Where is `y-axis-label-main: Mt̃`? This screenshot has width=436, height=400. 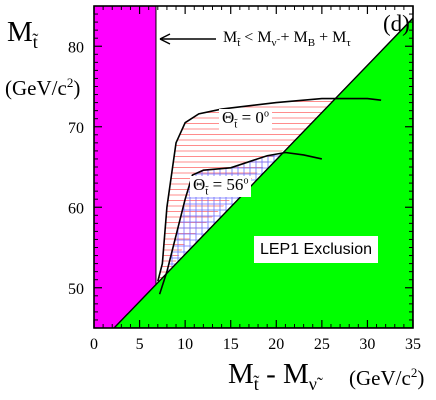 y-axis-label-main: Mt̃ is located at coordinates (22, 34).